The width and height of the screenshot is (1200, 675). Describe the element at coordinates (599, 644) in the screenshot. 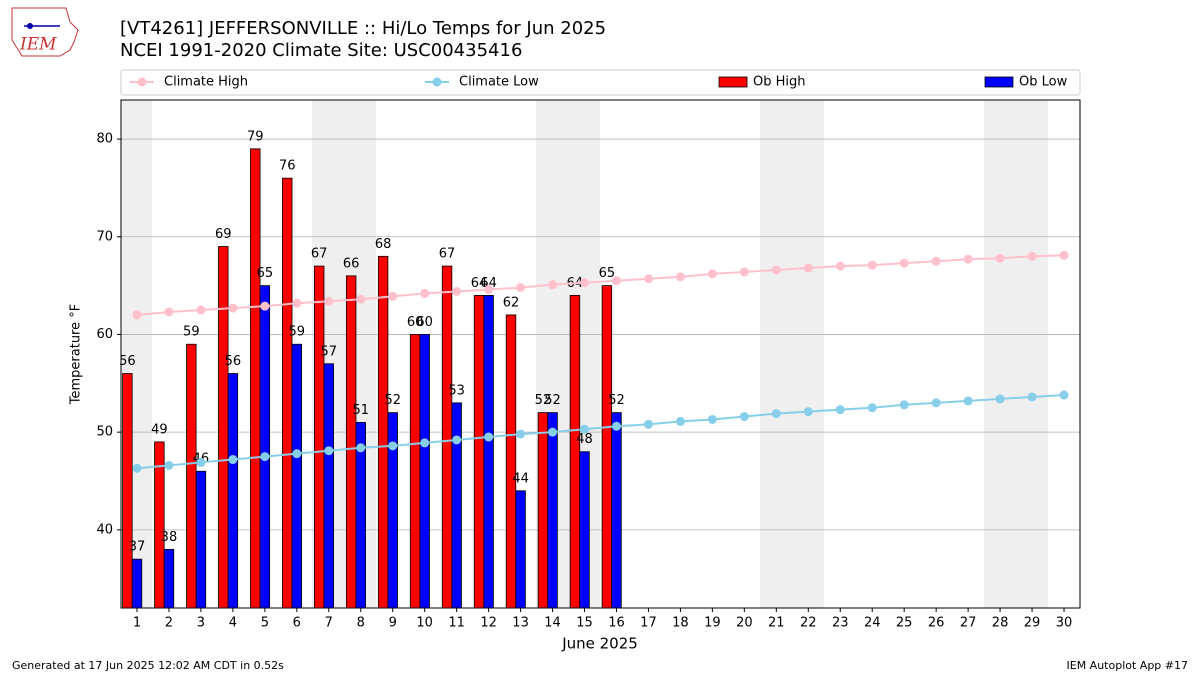

I see `x-axis-label: June 2025` at that location.